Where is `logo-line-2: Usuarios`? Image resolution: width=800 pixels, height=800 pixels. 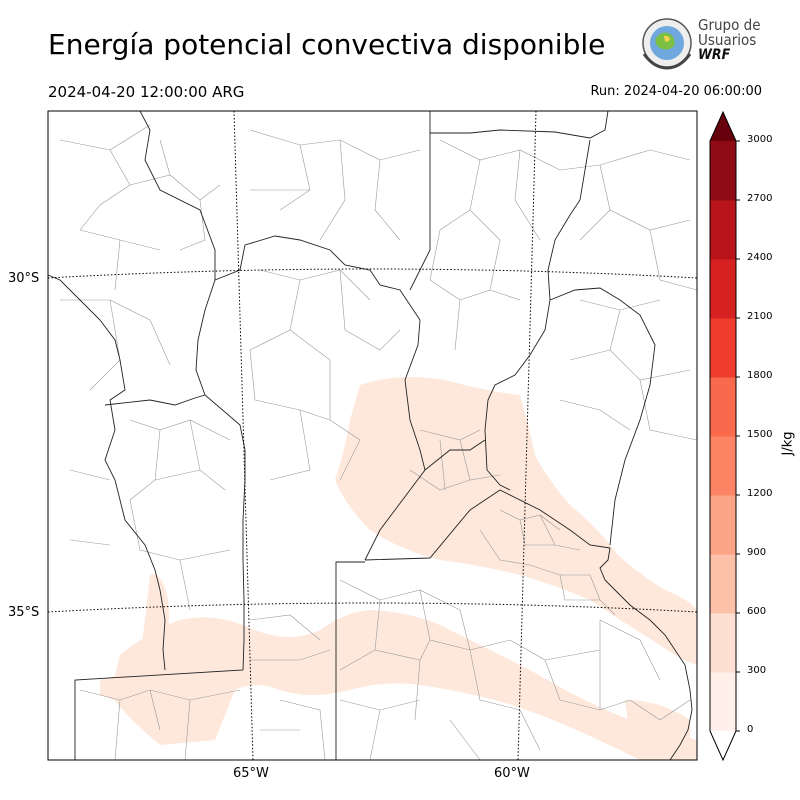
logo-line-2: Usuarios is located at coordinates (727, 40).